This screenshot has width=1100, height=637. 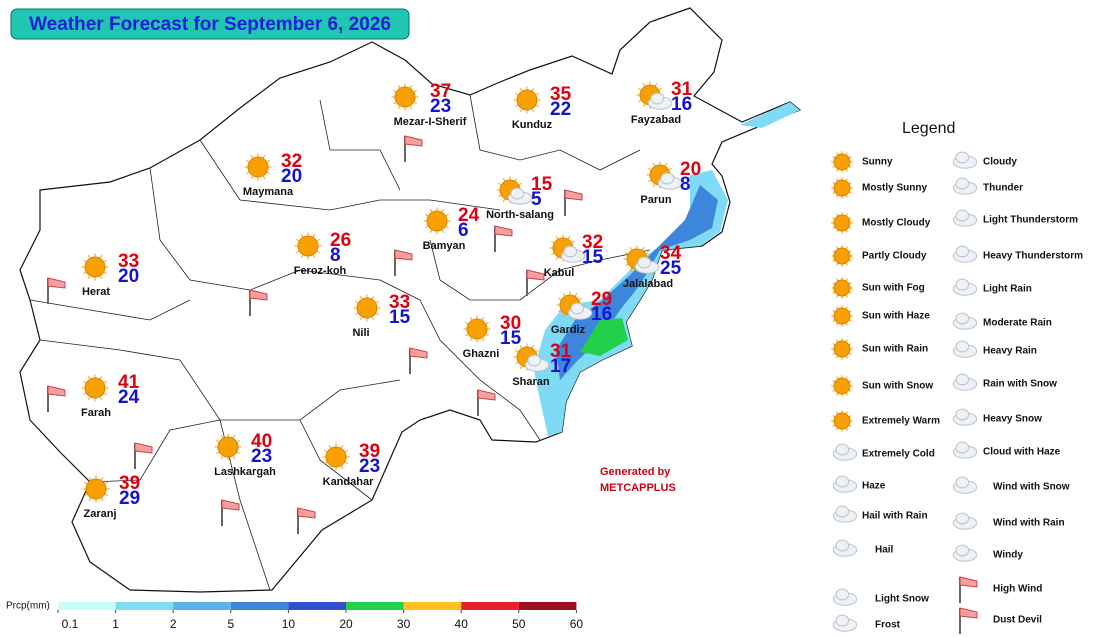 What do you see at coordinates (568, 330) in the screenshot?
I see `city-name: Gardiz` at bounding box center [568, 330].